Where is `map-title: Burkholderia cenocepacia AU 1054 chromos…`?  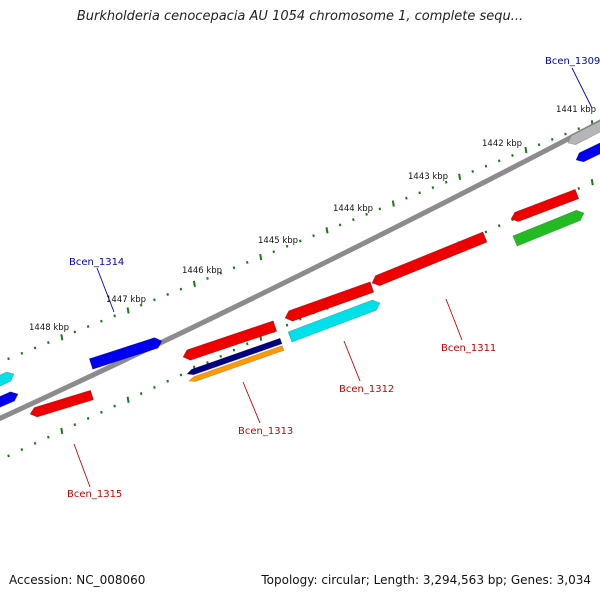 map-title: Burkholderia cenocepacia AU 1054 chromos… is located at coordinates (300, 16).